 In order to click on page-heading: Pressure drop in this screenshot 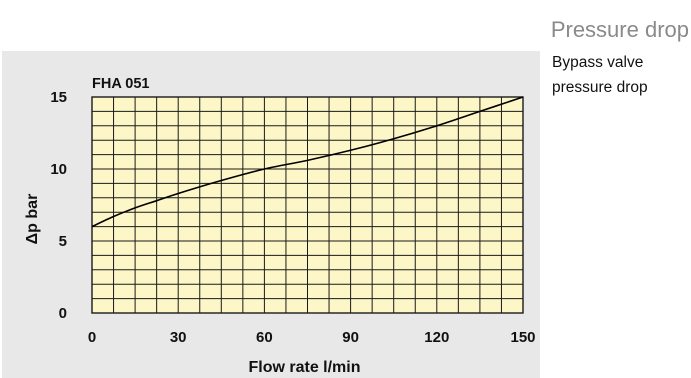, I will do `click(619, 29)`.